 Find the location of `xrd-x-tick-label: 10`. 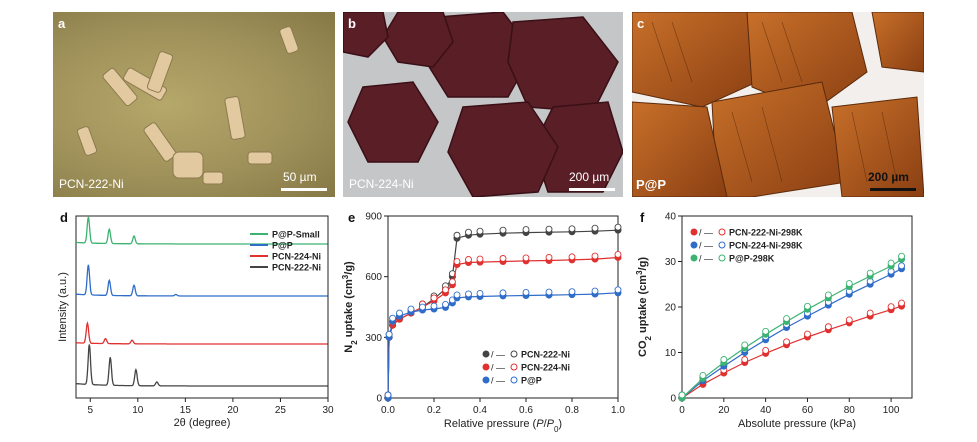

xrd-x-tick-label: 10 is located at coordinates (138, 410).